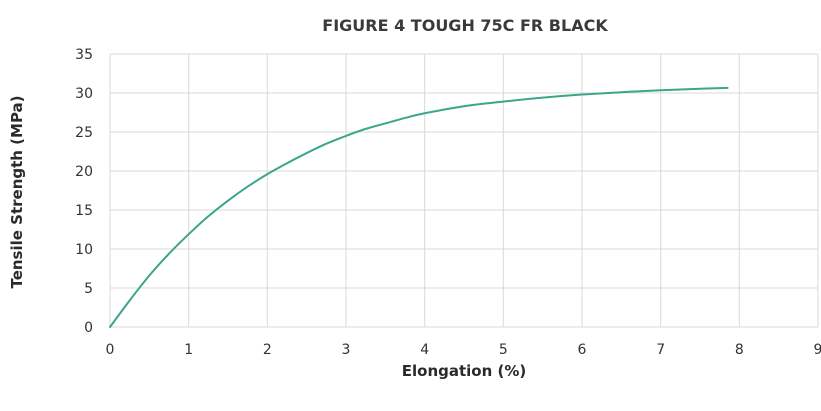 This screenshot has width=821, height=411. What do you see at coordinates (84, 172) in the screenshot?
I see `y-tick-label: 20` at bounding box center [84, 172].